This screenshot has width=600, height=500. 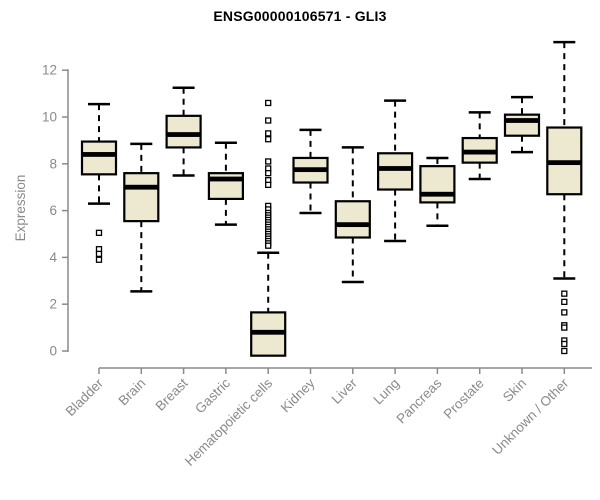 What do you see at coordinates (172, 394) in the screenshot?
I see `x-tick-label-breast: Breast` at bounding box center [172, 394].